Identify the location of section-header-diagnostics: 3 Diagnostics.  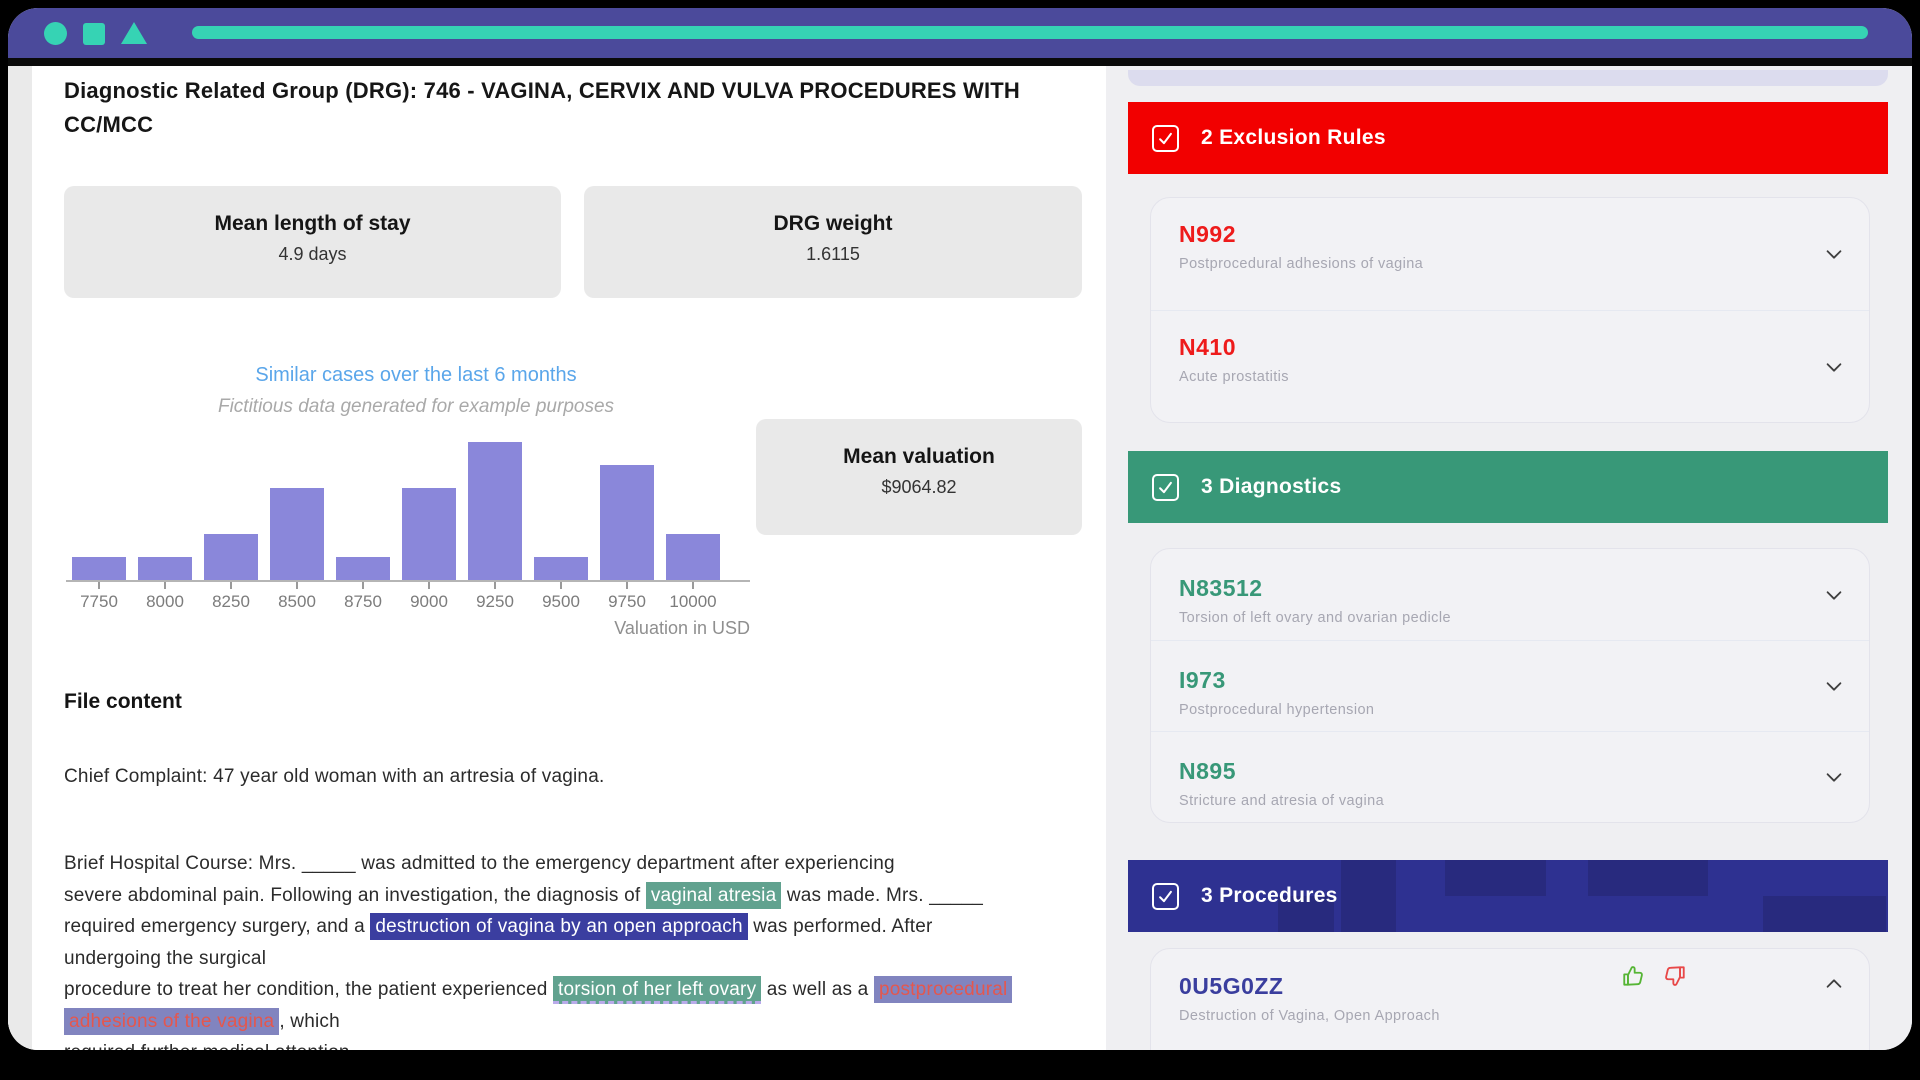
(1508, 487).